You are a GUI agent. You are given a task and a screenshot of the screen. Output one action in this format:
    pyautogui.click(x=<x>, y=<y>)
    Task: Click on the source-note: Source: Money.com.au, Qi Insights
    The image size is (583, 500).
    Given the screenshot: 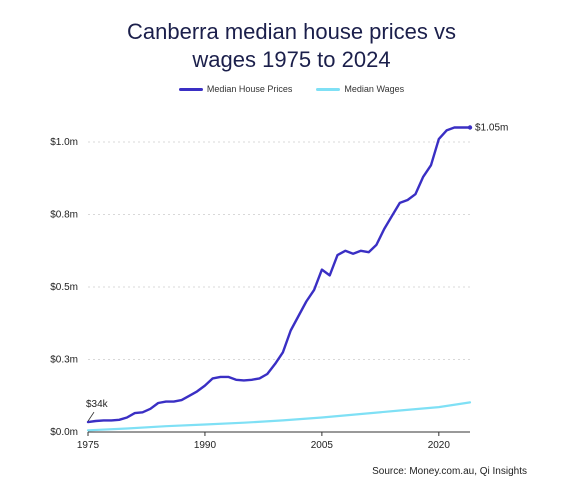 What is the action you would take?
    pyautogui.click(x=449, y=471)
    